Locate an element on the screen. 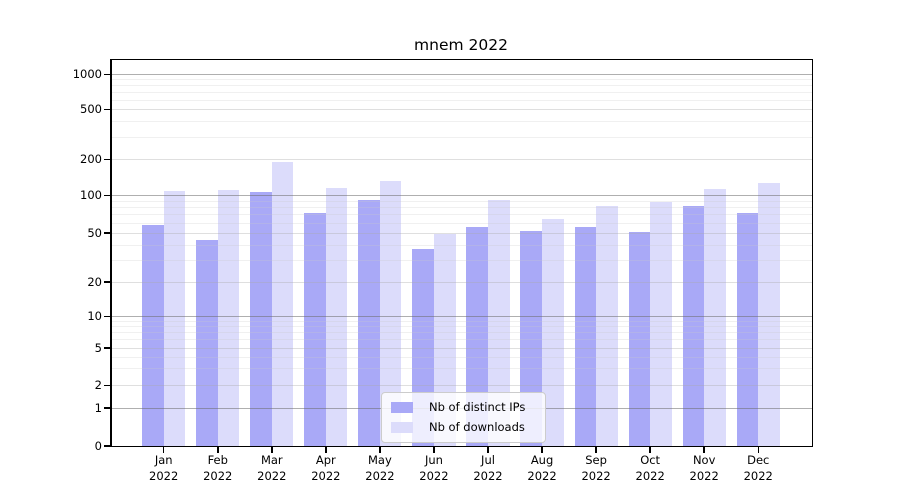  y-tick-label-50: 50 is located at coordinates (94, 232).